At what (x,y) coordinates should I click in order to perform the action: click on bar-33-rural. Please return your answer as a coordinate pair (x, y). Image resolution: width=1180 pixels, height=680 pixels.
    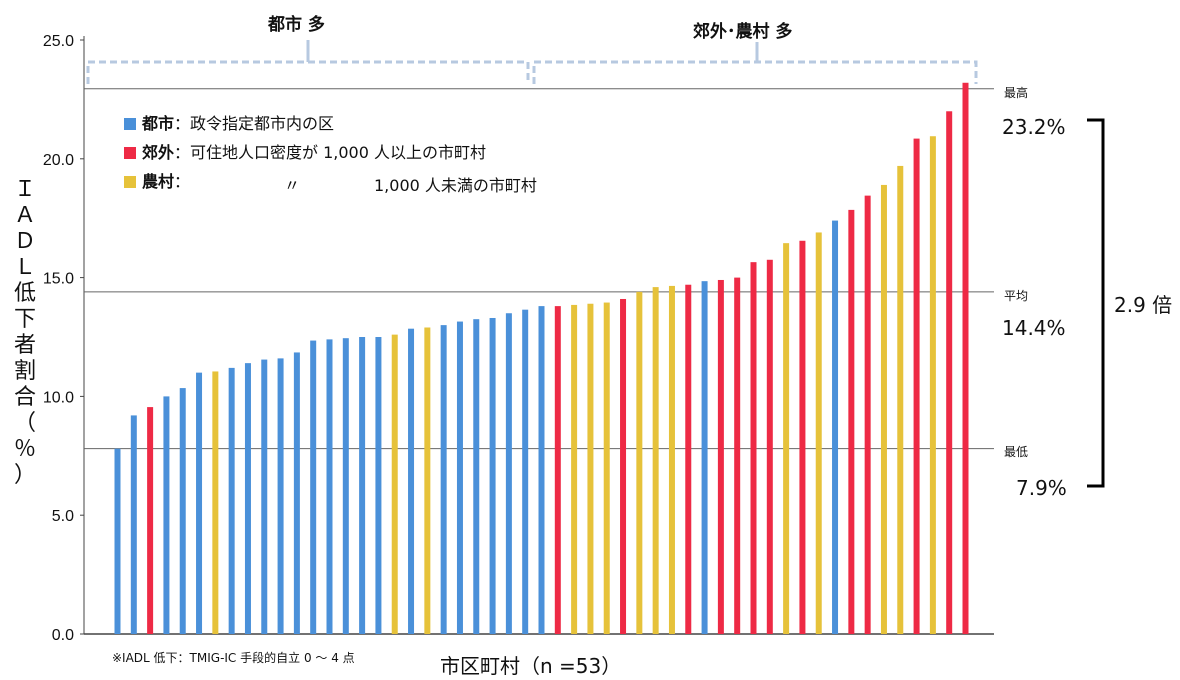
    Looking at the image, I should click on (639, 462).